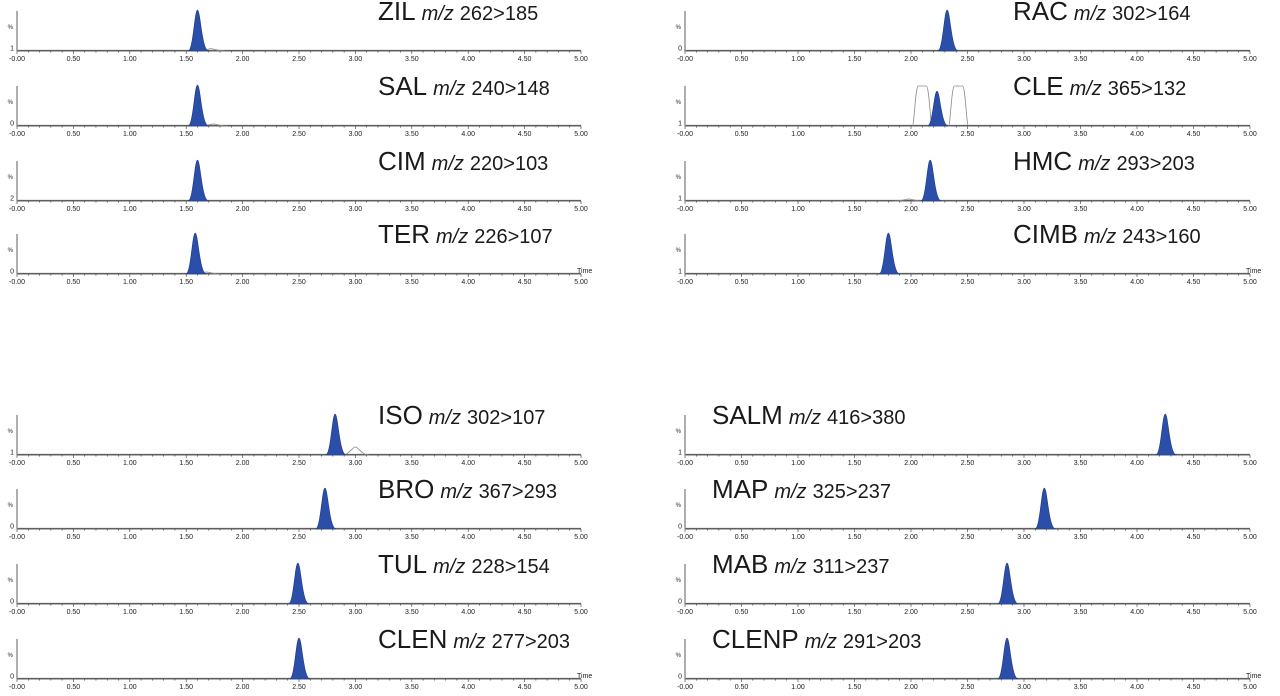  I want to click on compound-name: TUL, so click(402, 564).